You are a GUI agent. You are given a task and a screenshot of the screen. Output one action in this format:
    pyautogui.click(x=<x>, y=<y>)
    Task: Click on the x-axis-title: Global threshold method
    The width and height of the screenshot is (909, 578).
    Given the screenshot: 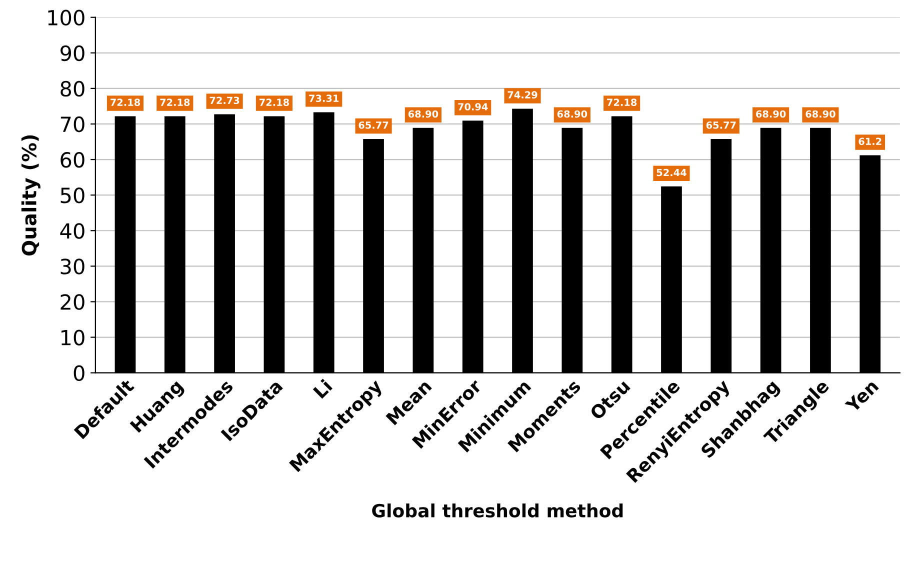 What is the action you would take?
    pyautogui.click(x=497, y=511)
    